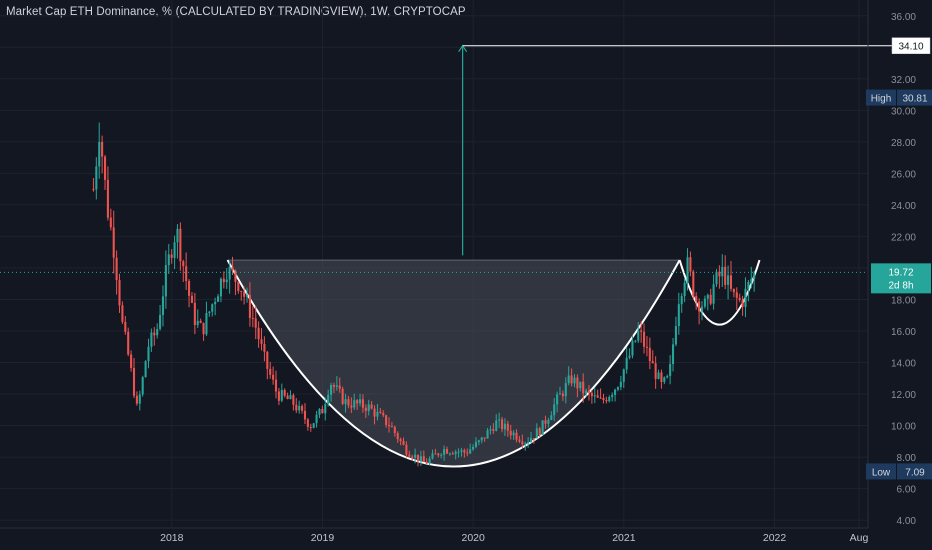 This screenshot has height=550, width=932. I want to click on last-price-value: 19.72, so click(900, 272).